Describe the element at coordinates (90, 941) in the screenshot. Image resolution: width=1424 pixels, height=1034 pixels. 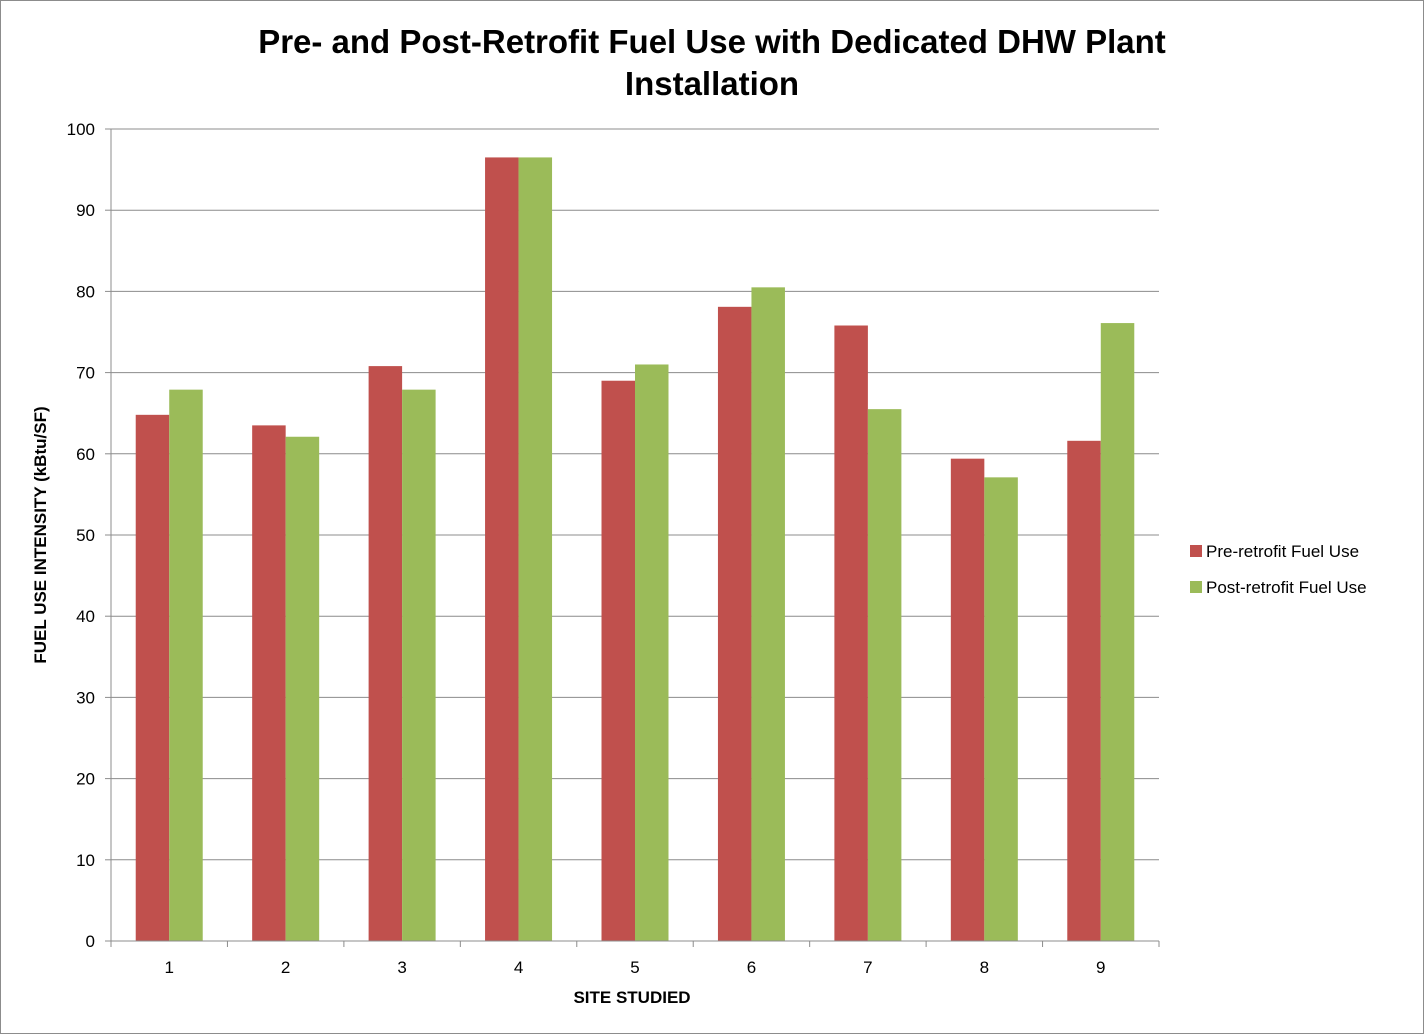
I see `y-tick-label: 0` at that location.